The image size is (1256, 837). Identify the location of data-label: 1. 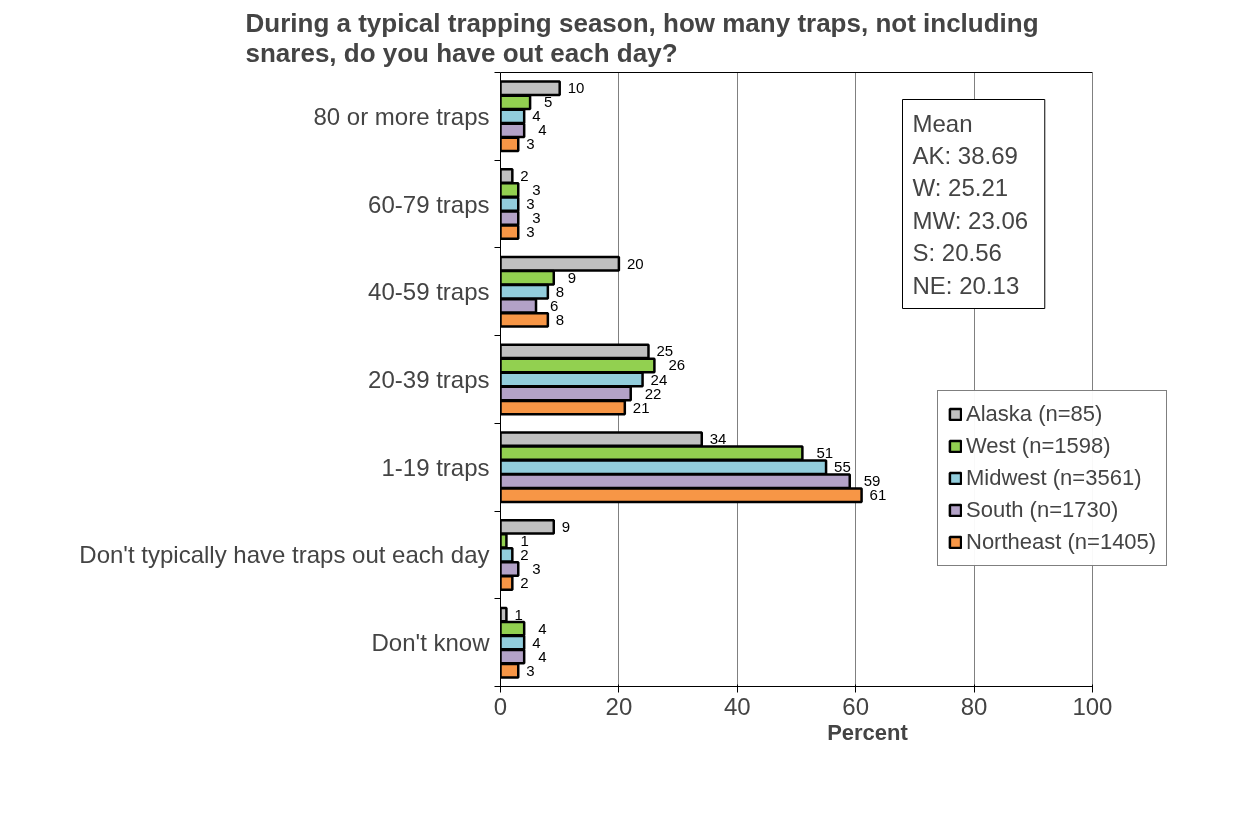
(518, 614).